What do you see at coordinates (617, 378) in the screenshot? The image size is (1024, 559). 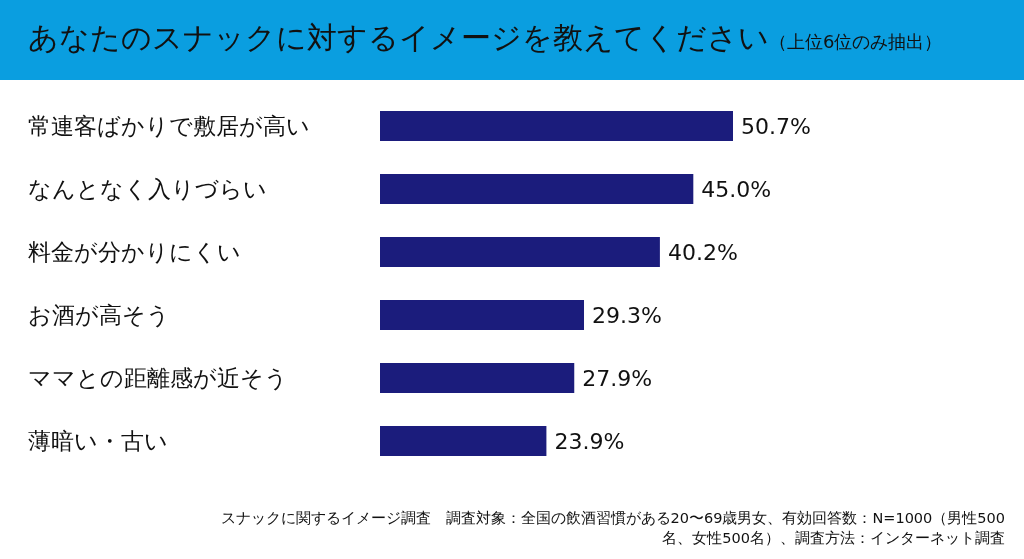 I see `data-label: 27.9%` at bounding box center [617, 378].